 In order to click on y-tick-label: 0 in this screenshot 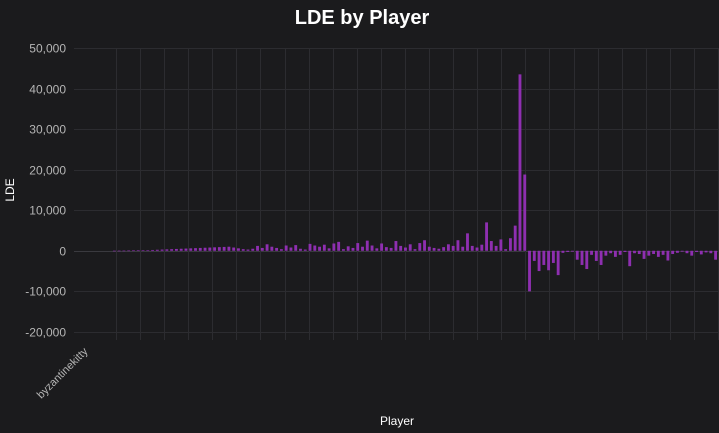, I will do `click(62, 252)`.